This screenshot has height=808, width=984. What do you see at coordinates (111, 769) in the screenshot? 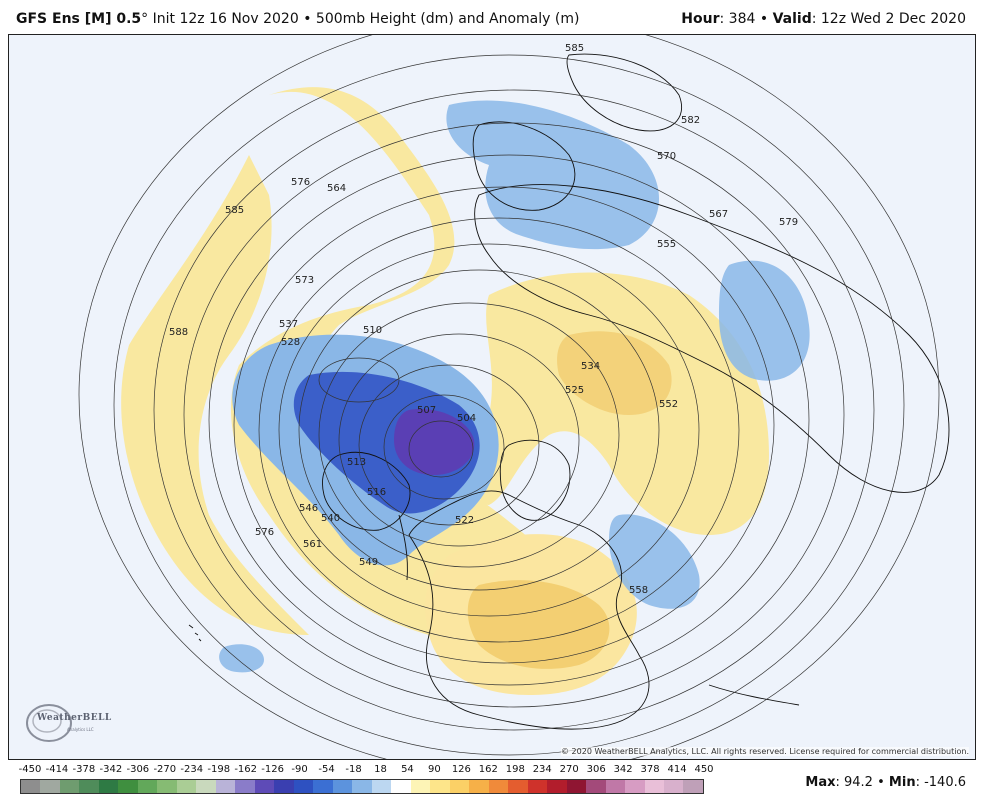
I see `colorbar-tick-label: -342` at bounding box center [111, 769].